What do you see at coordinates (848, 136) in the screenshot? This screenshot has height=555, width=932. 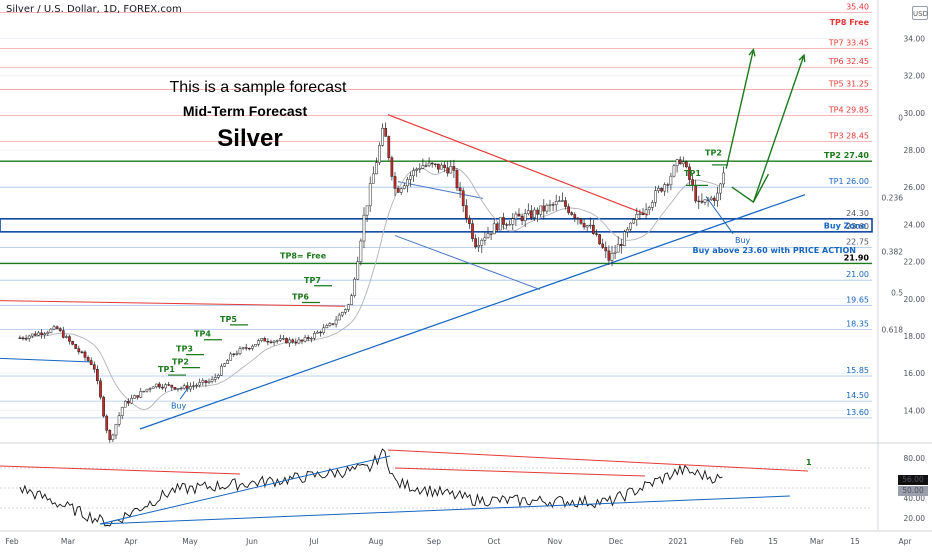 I see `level-label: TP3 28.45` at bounding box center [848, 136].